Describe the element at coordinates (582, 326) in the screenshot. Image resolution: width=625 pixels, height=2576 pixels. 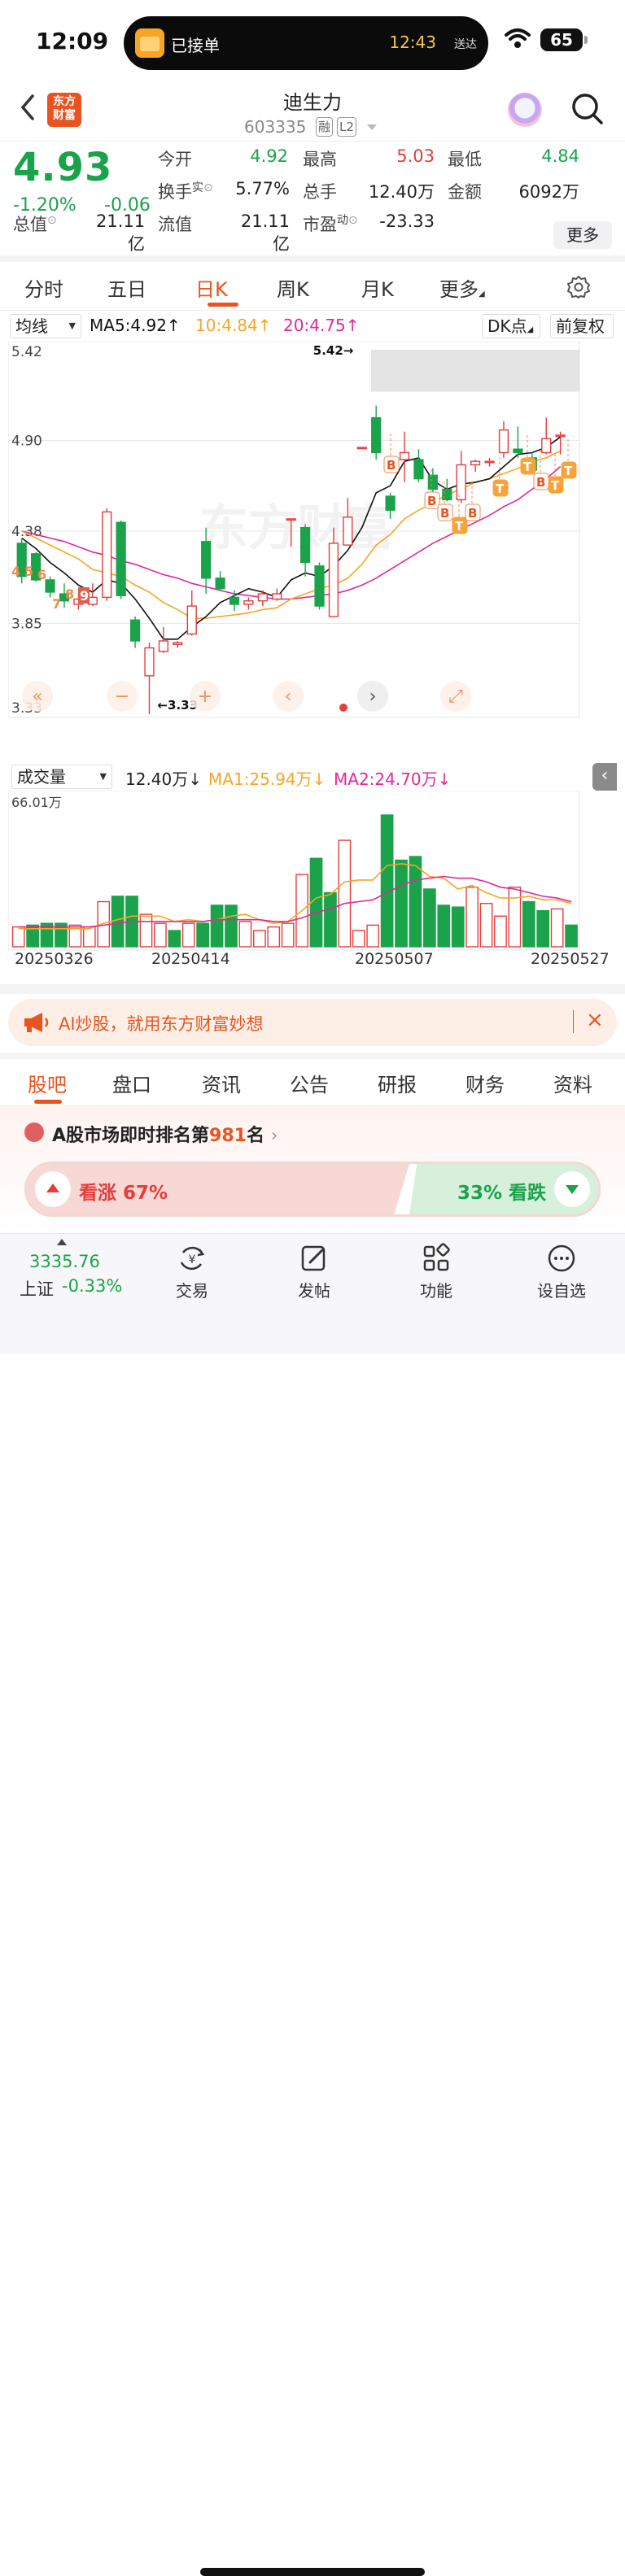
I see `adjust-button: 前复权` at that location.